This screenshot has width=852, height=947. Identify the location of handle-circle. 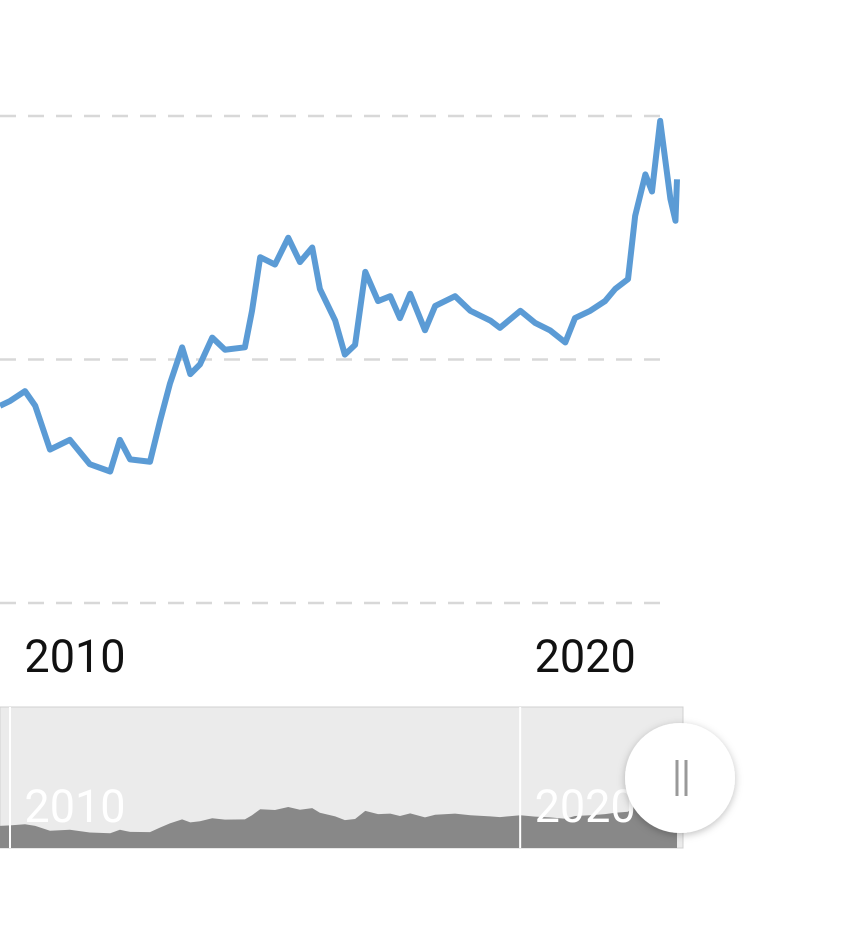
(680, 778).